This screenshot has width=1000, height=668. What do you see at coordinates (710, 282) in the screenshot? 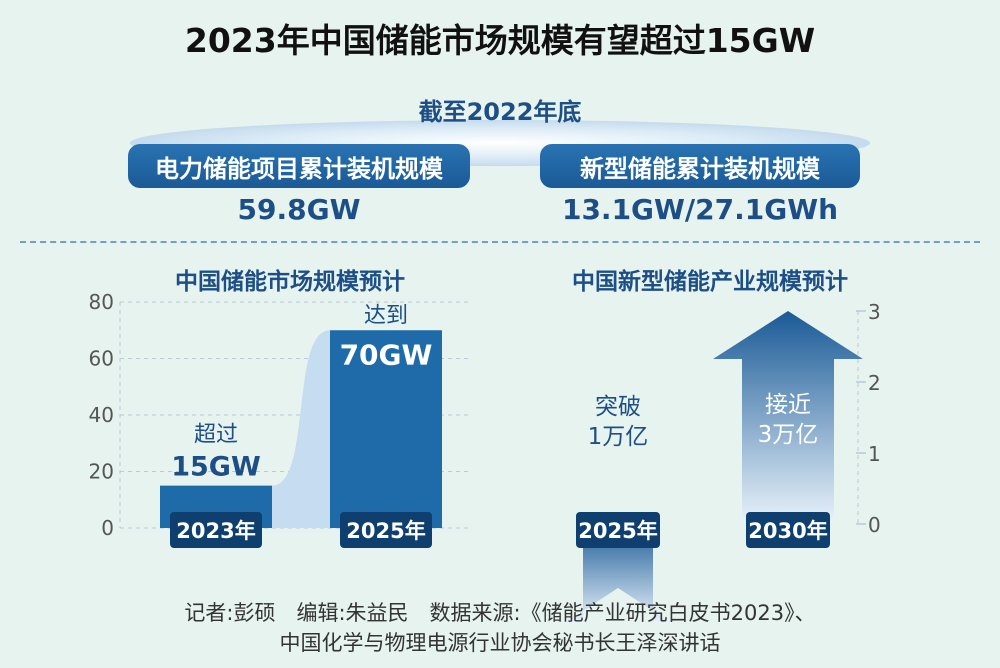
I see `right-chart-title: 中国新型储能产业规模预计` at bounding box center [710, 282].